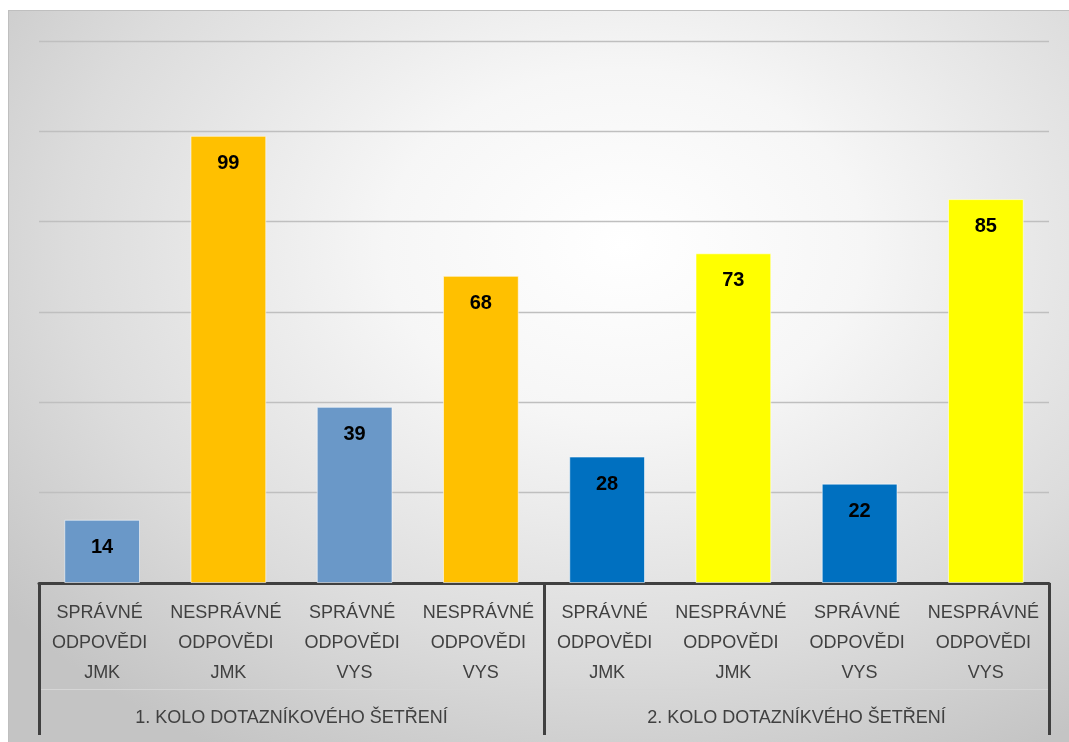  I want to click on data-label: 28, so click(607, 482).